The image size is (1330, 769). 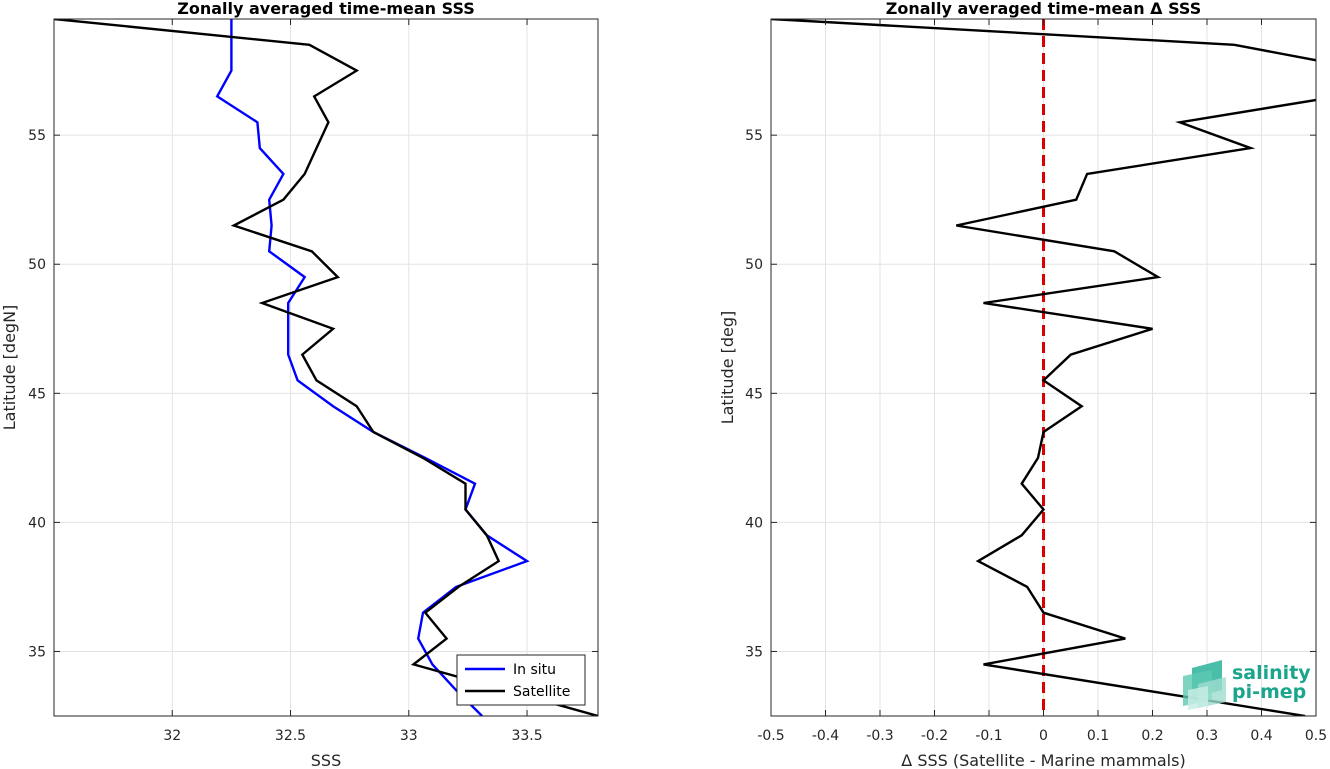 What do you see at coordinates (770, 736) in the screenshot?
I see `x-tick-label: -0.5` at bounding box center [770, 736].